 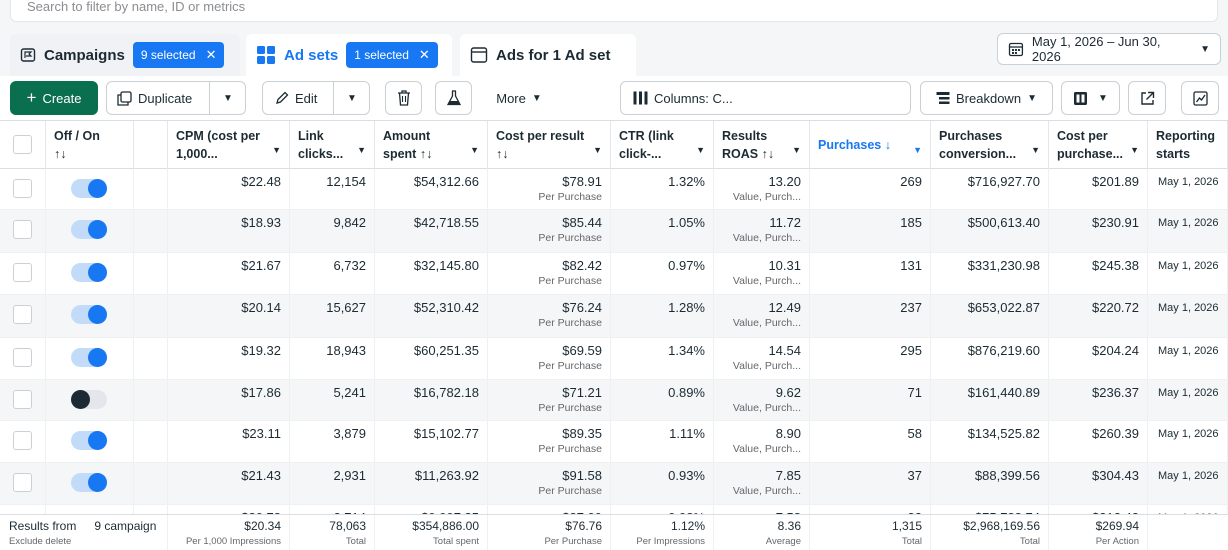 I want to click on create-button: + Create, so click(x=54, y=98).